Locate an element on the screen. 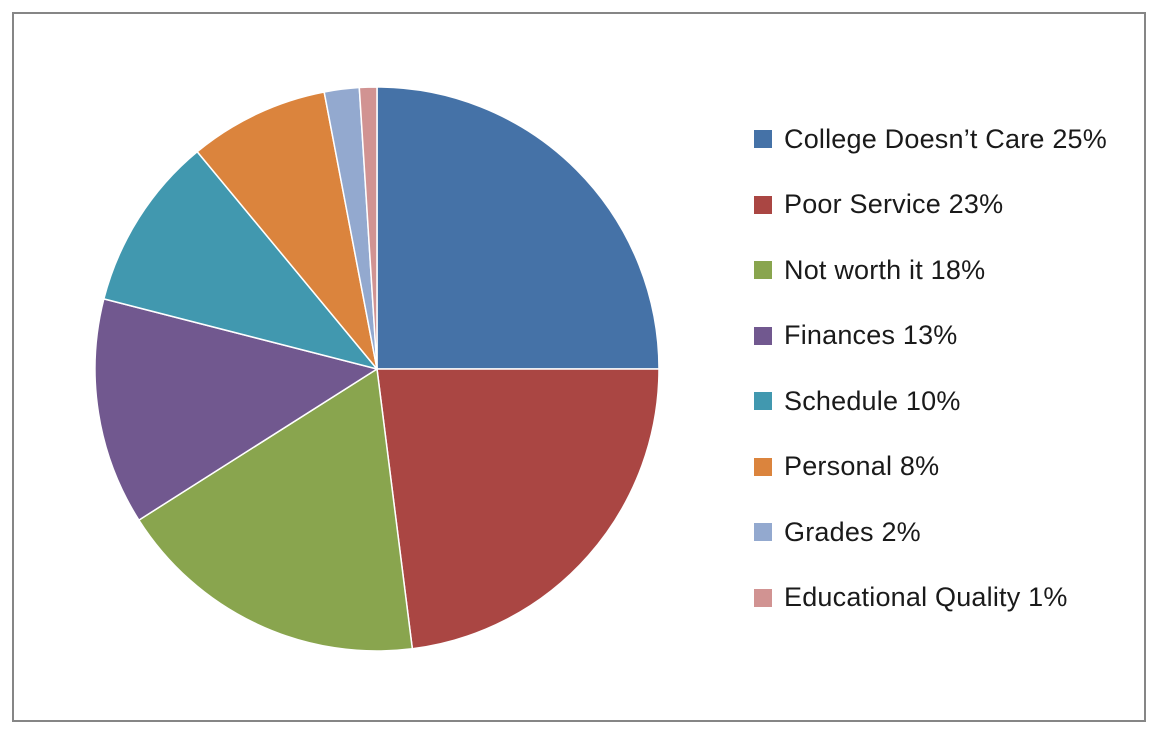 The height and width of the screenshot is (740, 1162). legend-label: Personal 8% is located at coordinates (862, 466).